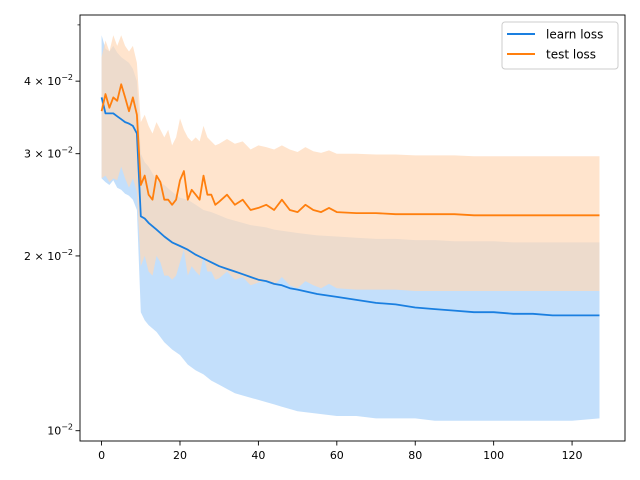  Describe the element at coordinates (48, 153) in the screenshot. I see `y-tick-label: 3 × 10⁻²` at that location.